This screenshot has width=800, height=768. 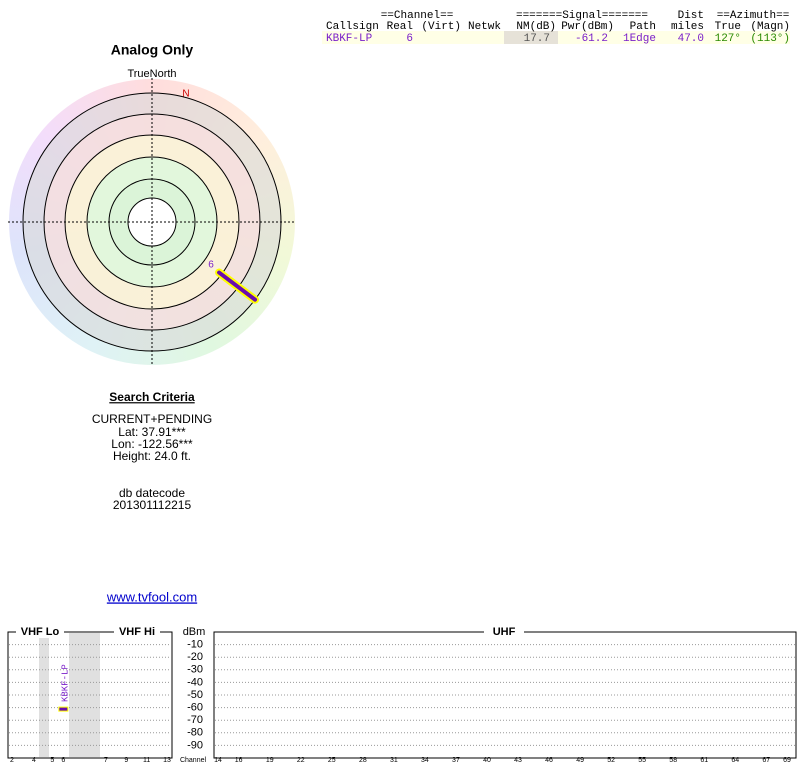 I want to click on column-header: Real, so click(x=400, y=27).